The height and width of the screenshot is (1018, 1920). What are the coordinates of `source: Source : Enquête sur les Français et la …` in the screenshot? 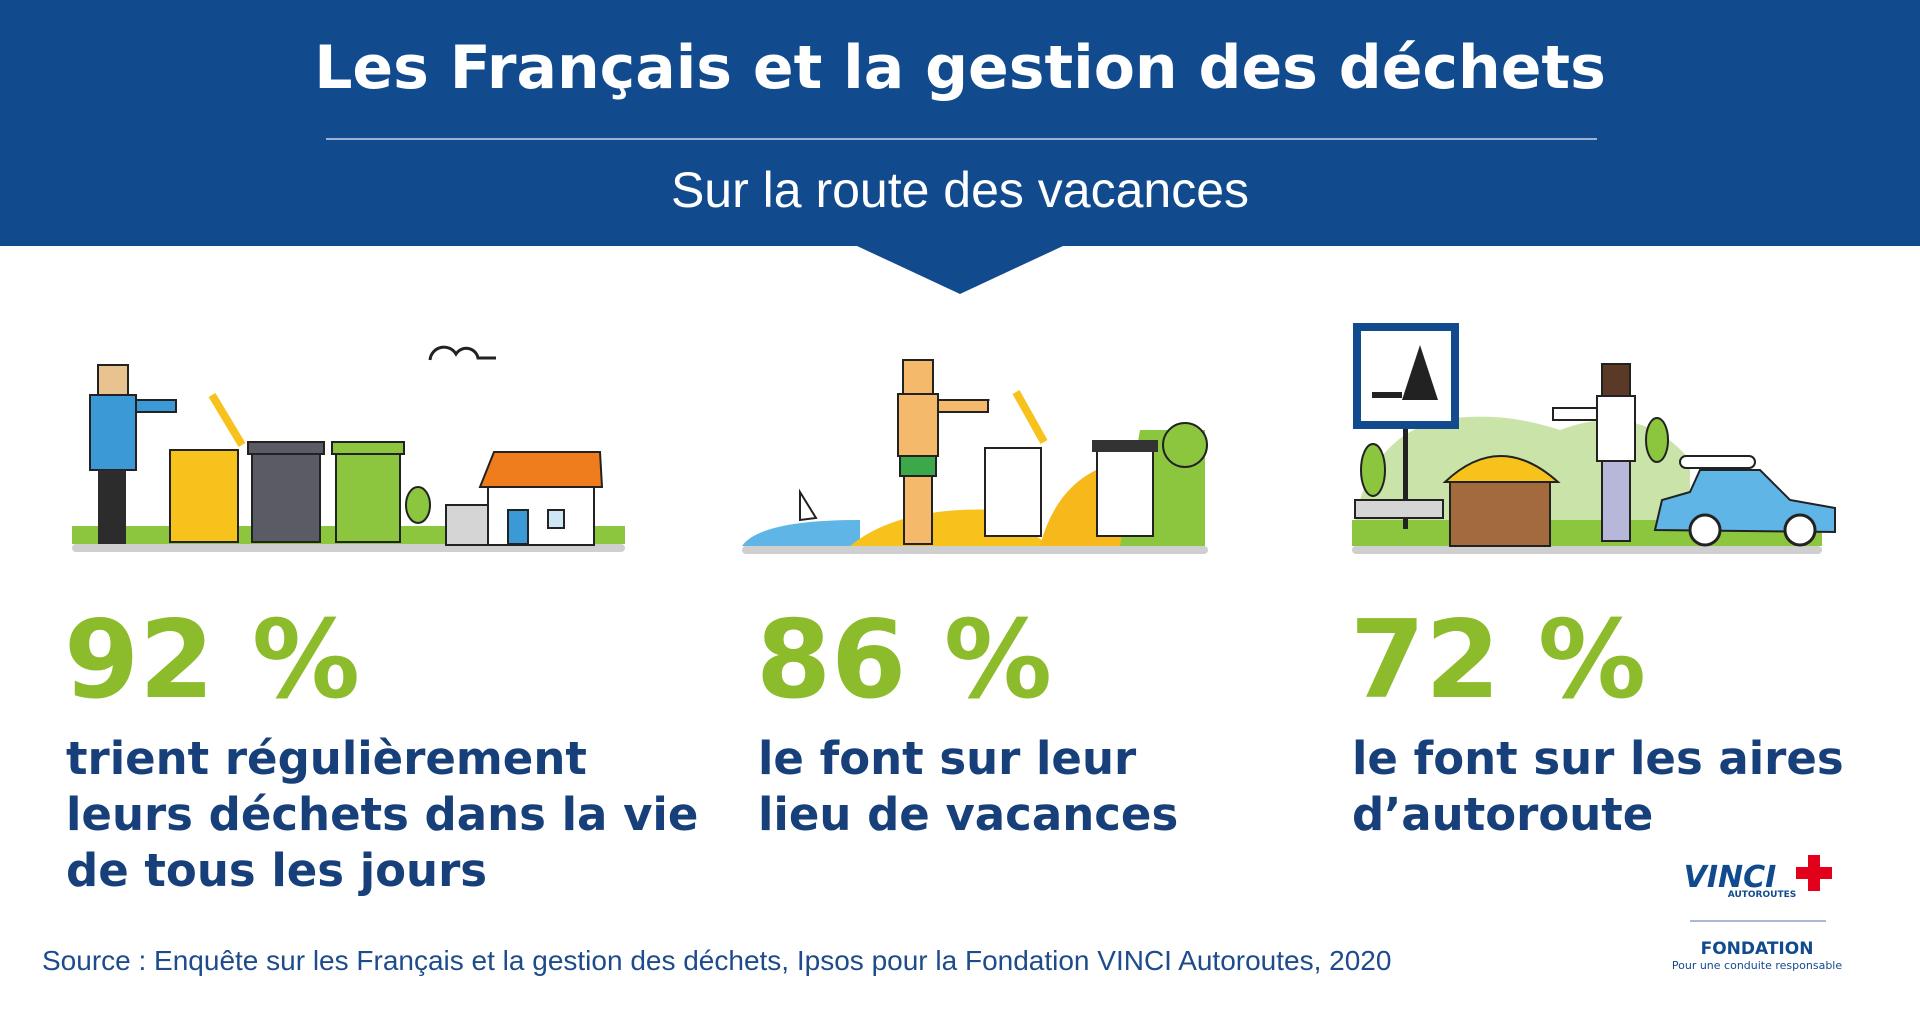 It's located at (716, 960).